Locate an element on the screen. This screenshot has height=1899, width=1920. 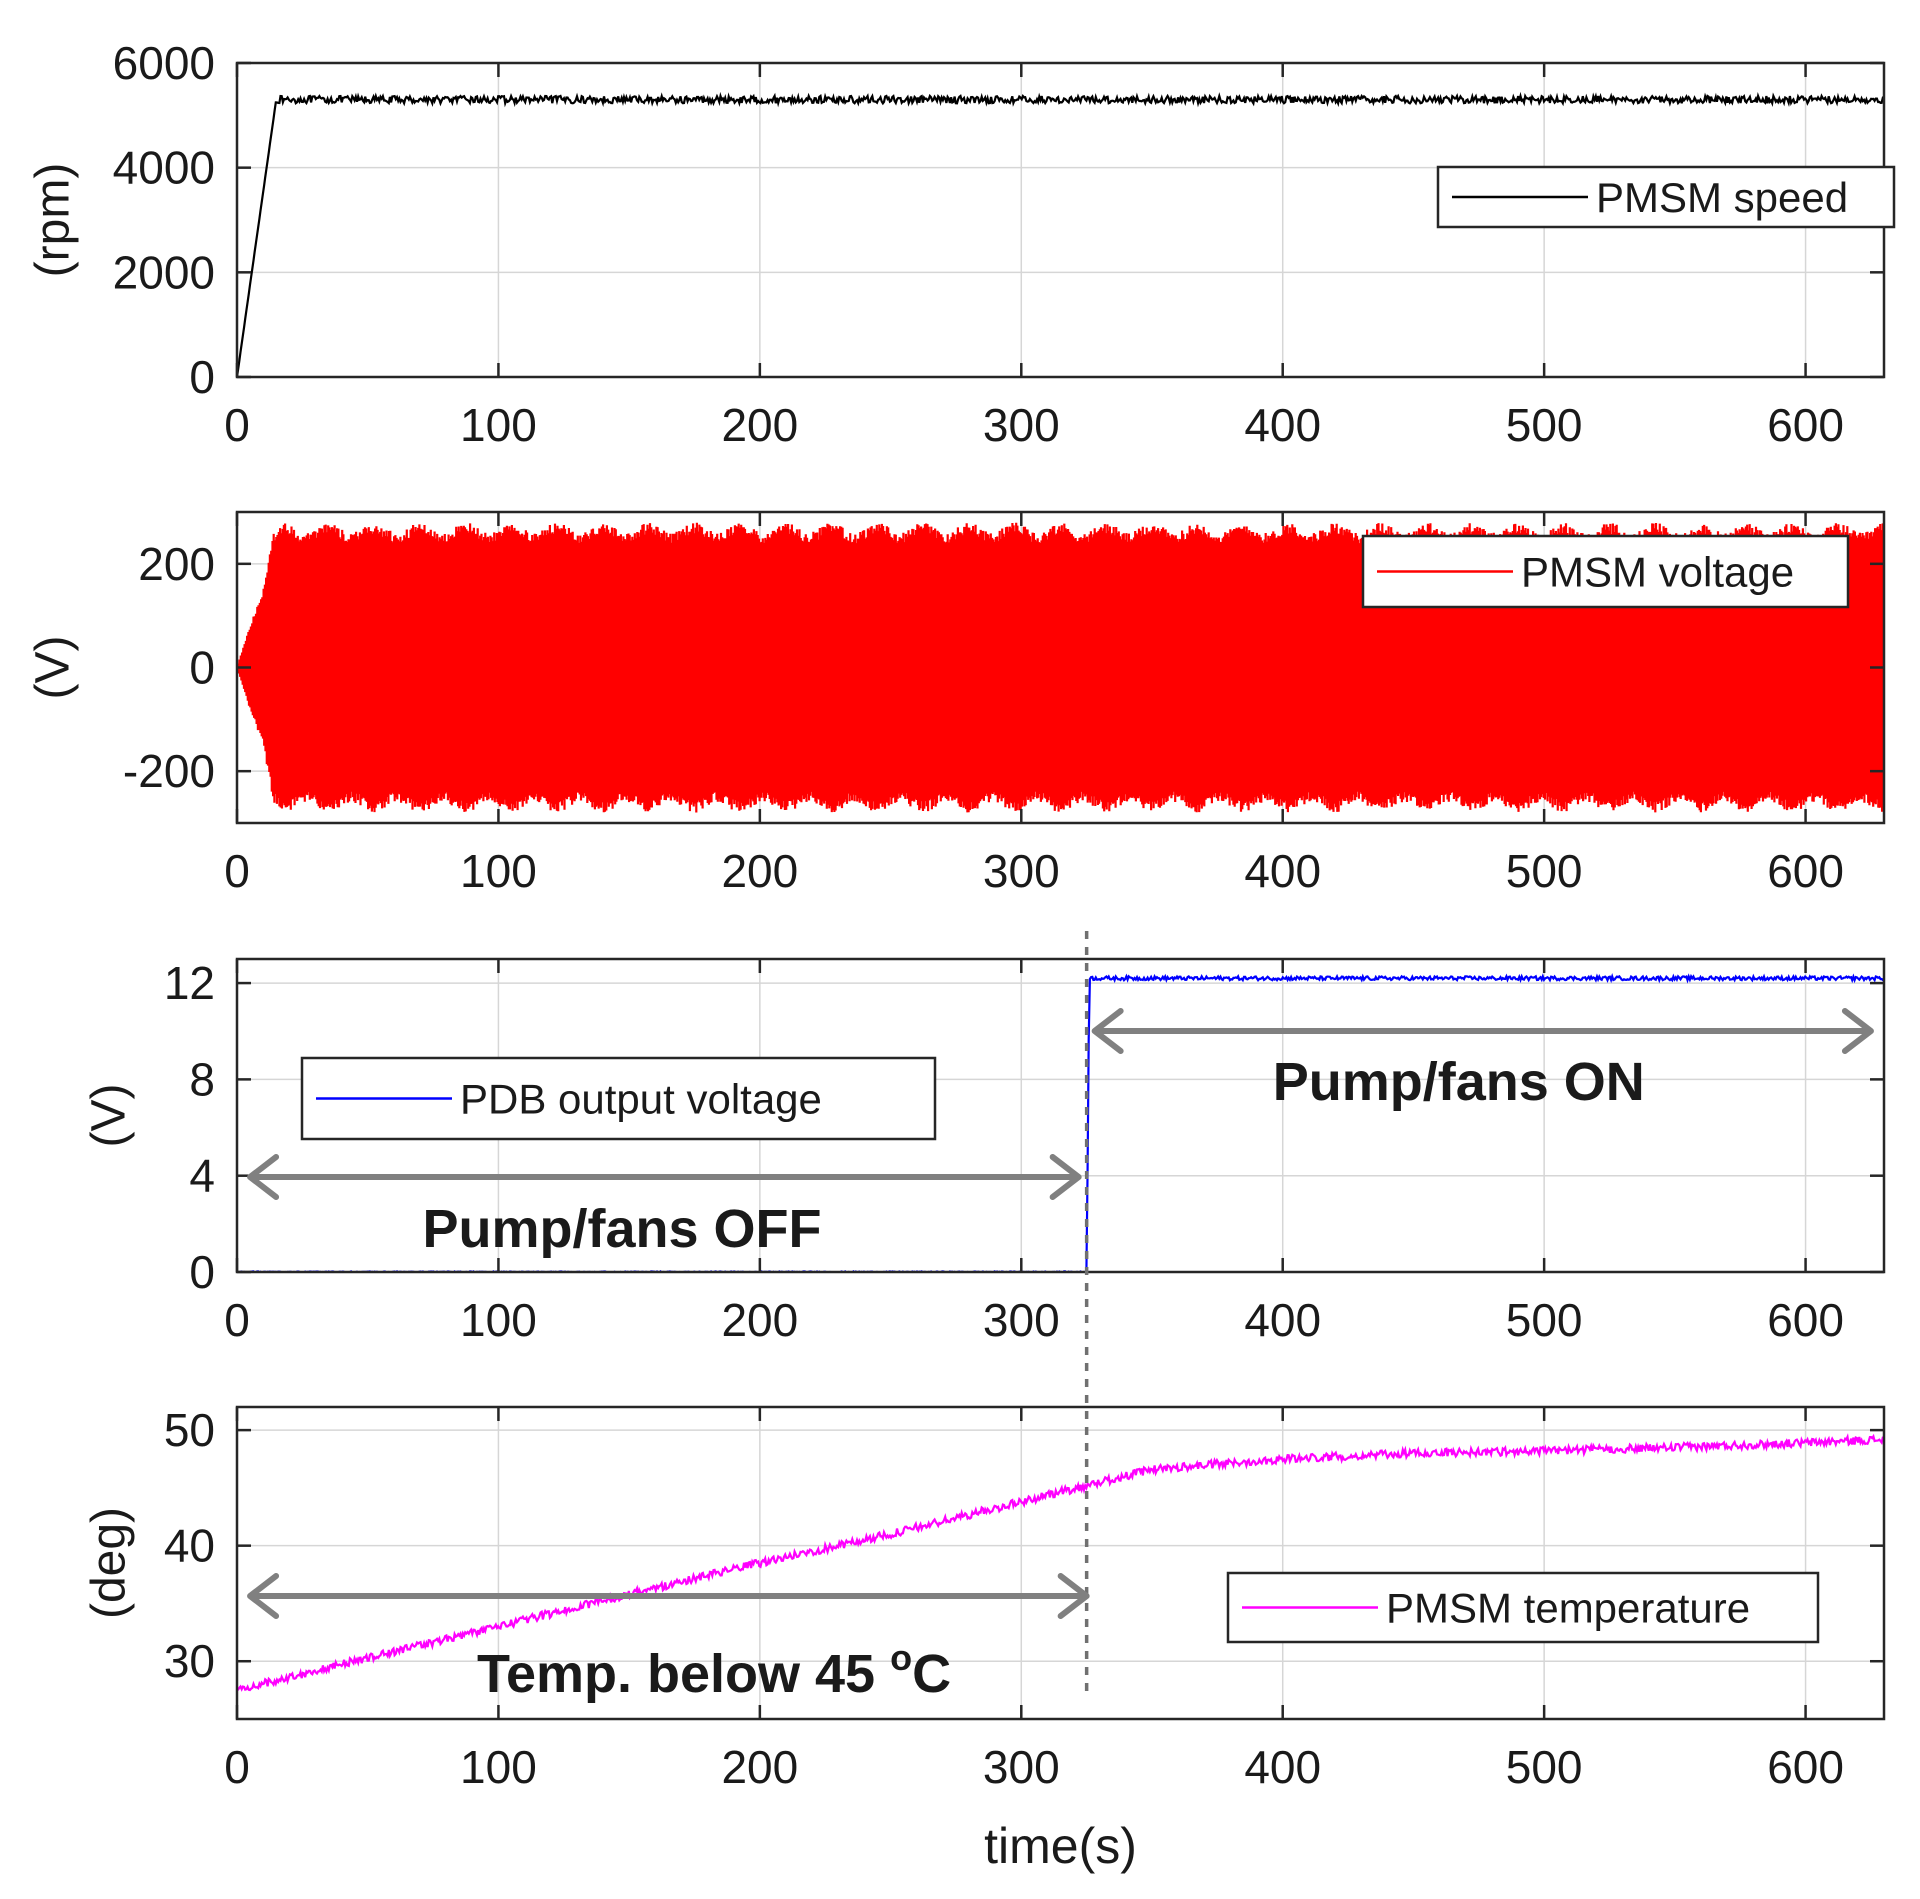
temp-below-arrow is located at coordinates (668, 1596).